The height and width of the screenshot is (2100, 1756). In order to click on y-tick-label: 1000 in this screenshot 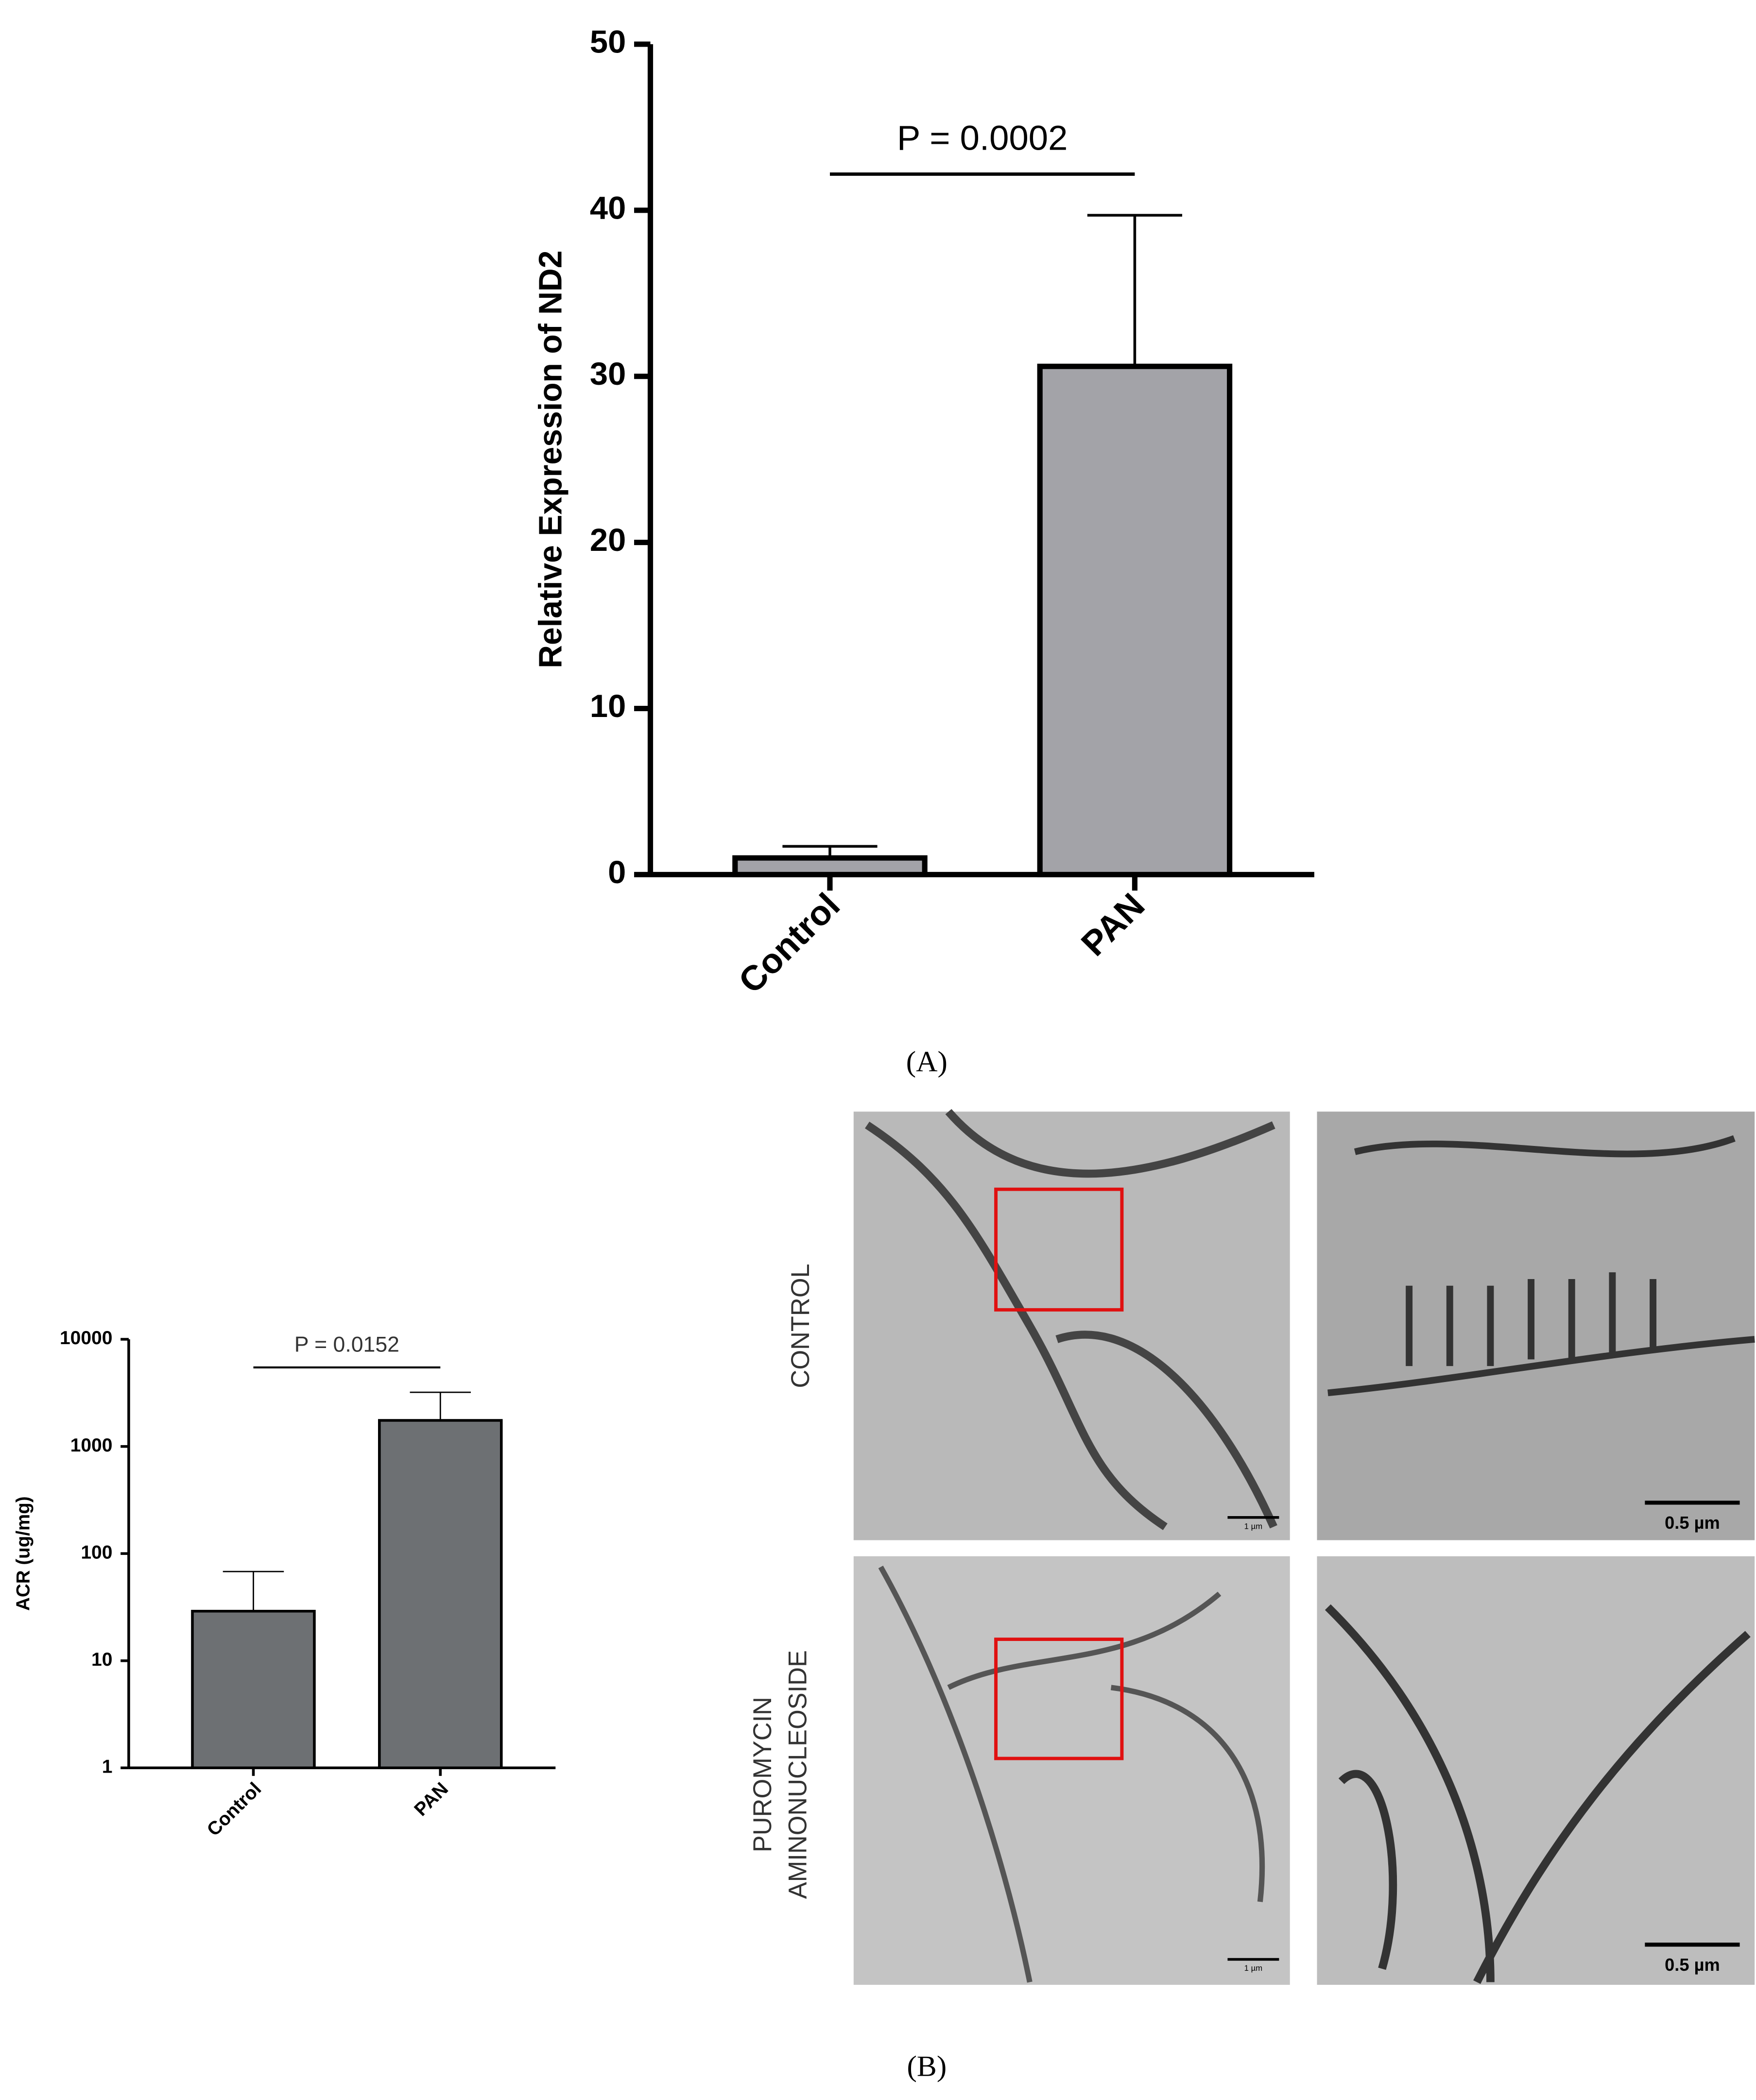, I will do `click(92, 1446)`.